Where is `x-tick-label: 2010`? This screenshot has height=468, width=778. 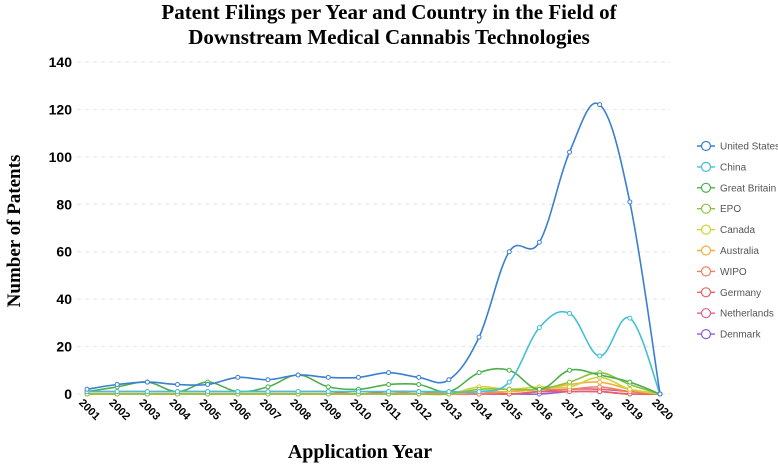
x-tick-label: 2010 is located at coordinates (361, 410).